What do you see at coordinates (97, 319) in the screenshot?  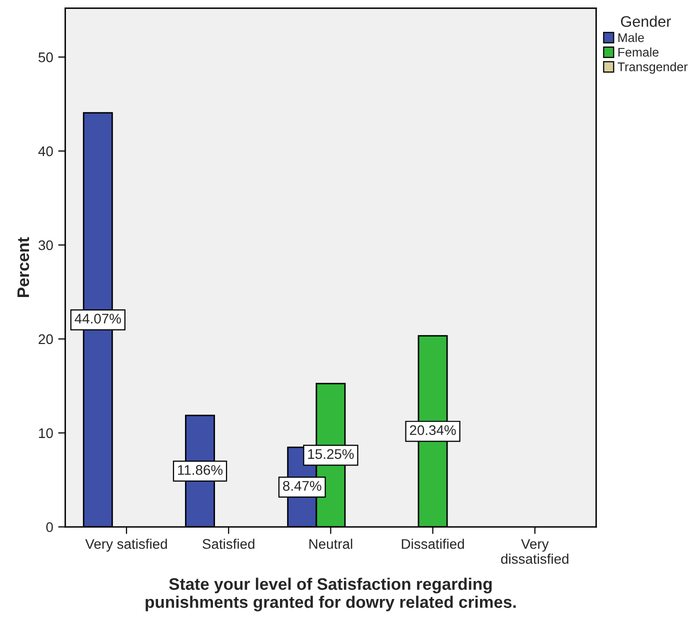 I see `data-label: 44.07%` at bounding box center [97, 319].